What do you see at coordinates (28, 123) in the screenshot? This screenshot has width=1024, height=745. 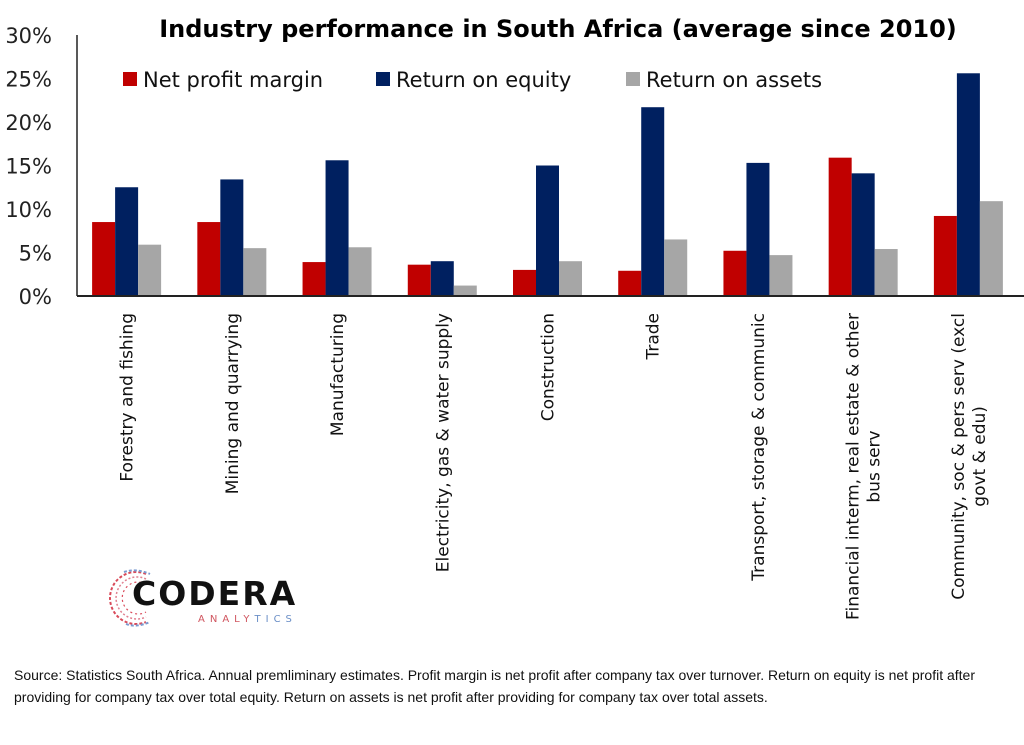 I see `y-tick-label: 20%` at bounding box center [28, 123].